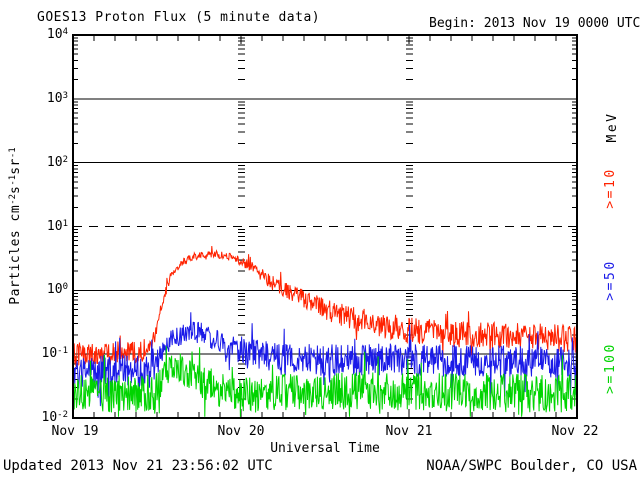  Describe the element at coordinates (612, 127) in the screenshot. I see `unit-label-mev: MeV` at that location.